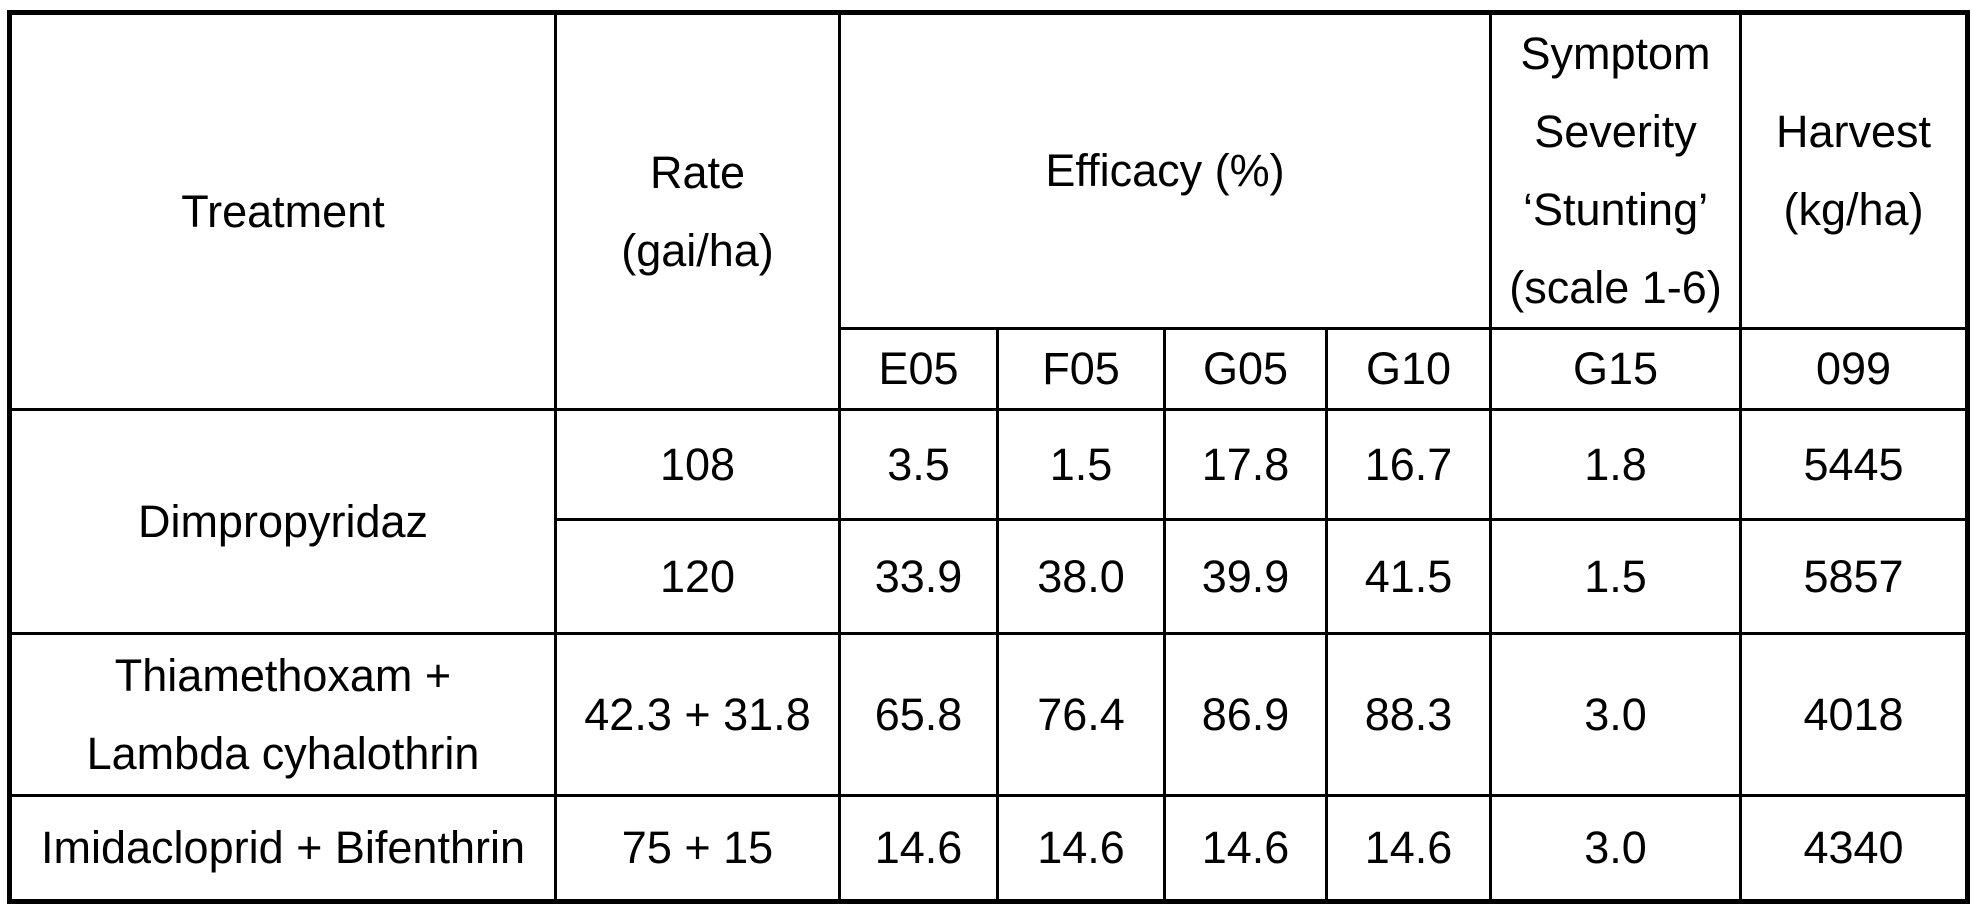 The height and width of the screenshot is (918, 1972). I want to click on table-subheader-row: E05 F05 G05 G10 G15 099, so click(990, 369).